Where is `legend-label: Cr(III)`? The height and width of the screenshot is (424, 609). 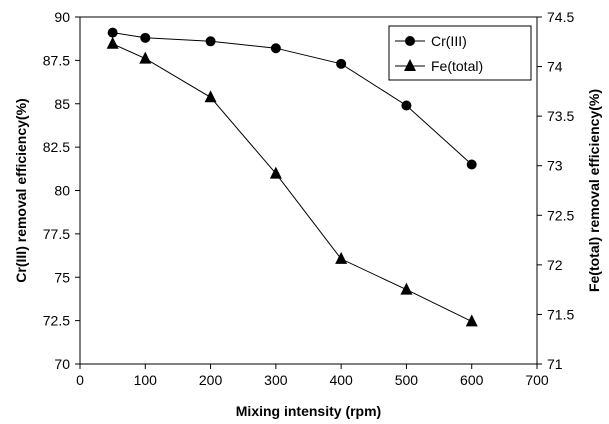 legend-label: Cr(III) is located at coordinates (449, 41).